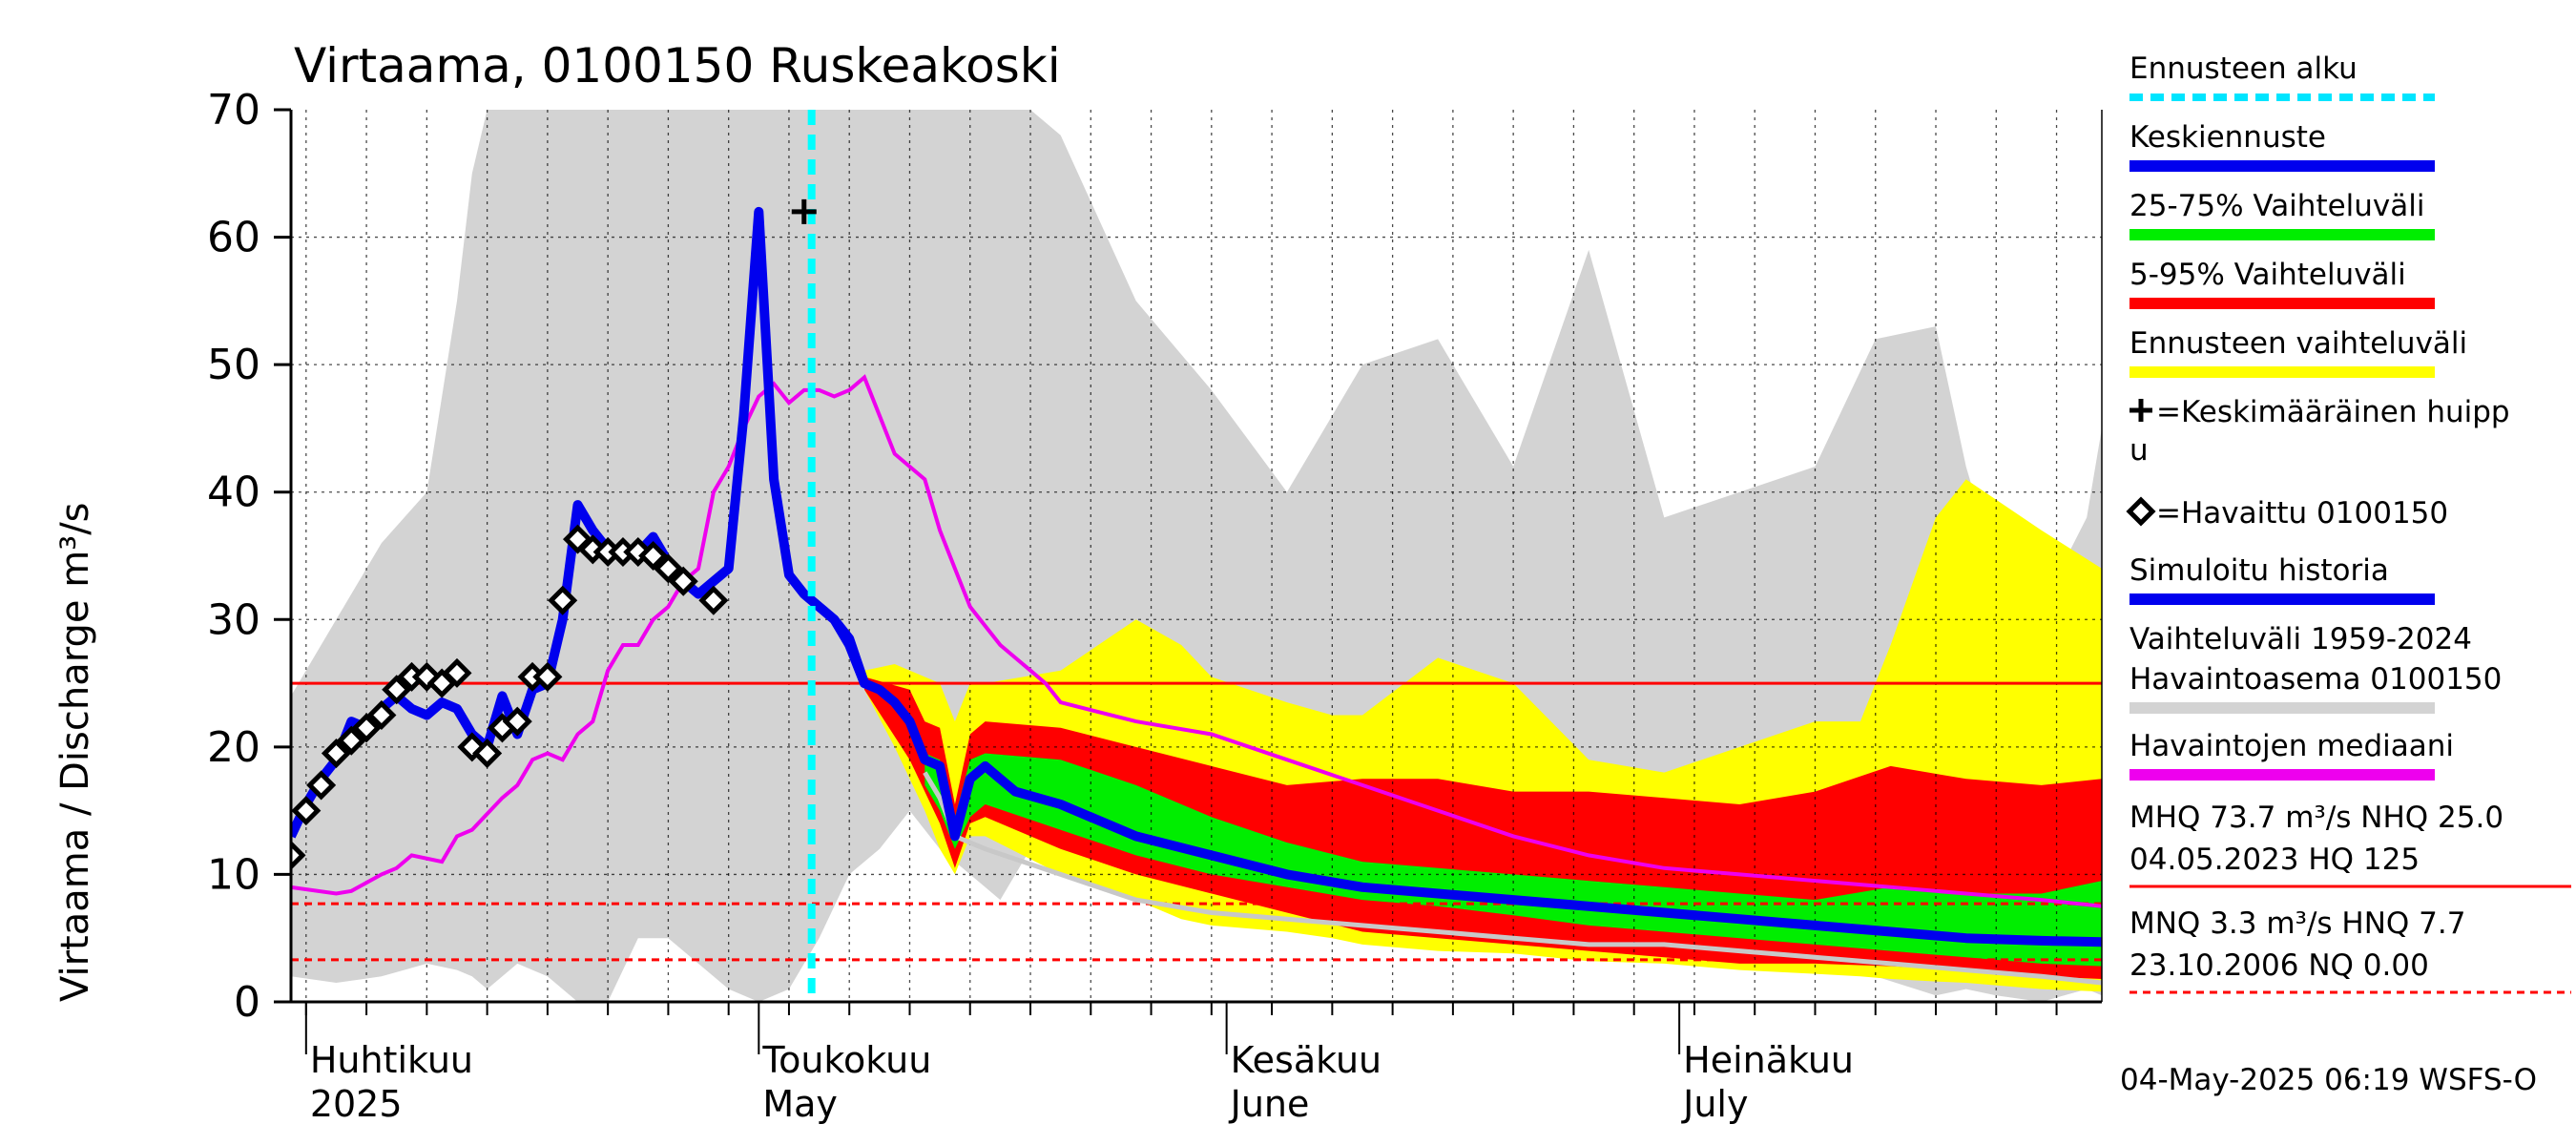 The image size is (2576, 1145). I want to click on month-label-en: July, so click(1714, 1104).